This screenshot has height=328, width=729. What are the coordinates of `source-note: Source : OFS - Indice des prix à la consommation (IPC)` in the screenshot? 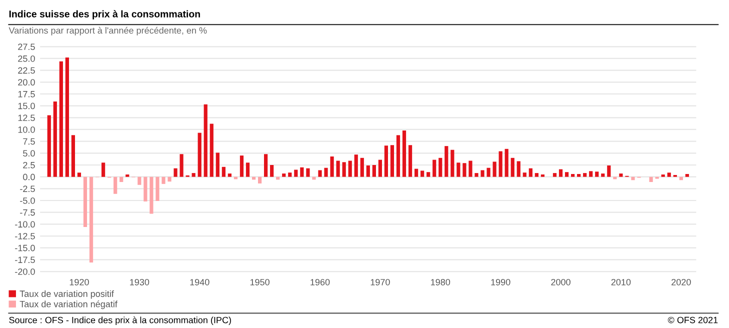 It's located at (120, 321).